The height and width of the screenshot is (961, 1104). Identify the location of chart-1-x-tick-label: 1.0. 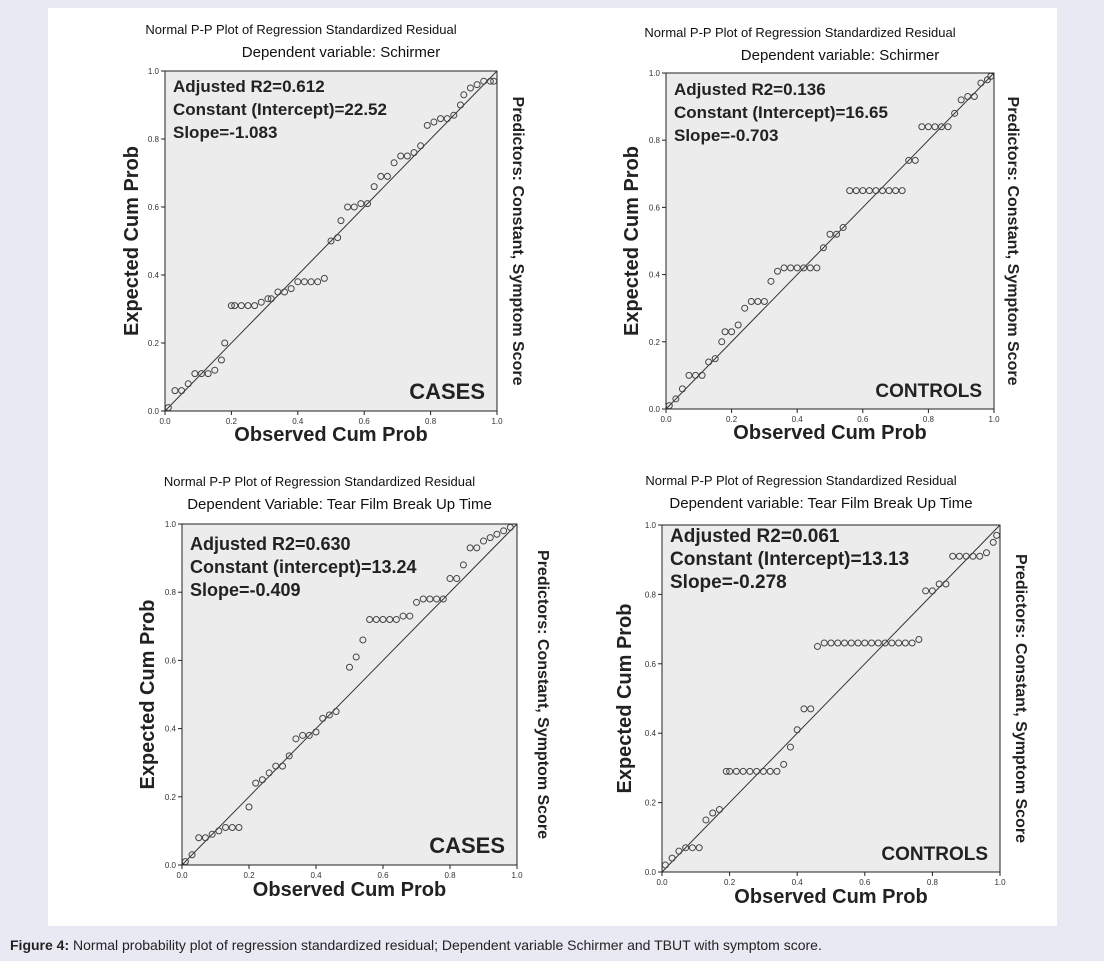
(497, 421).